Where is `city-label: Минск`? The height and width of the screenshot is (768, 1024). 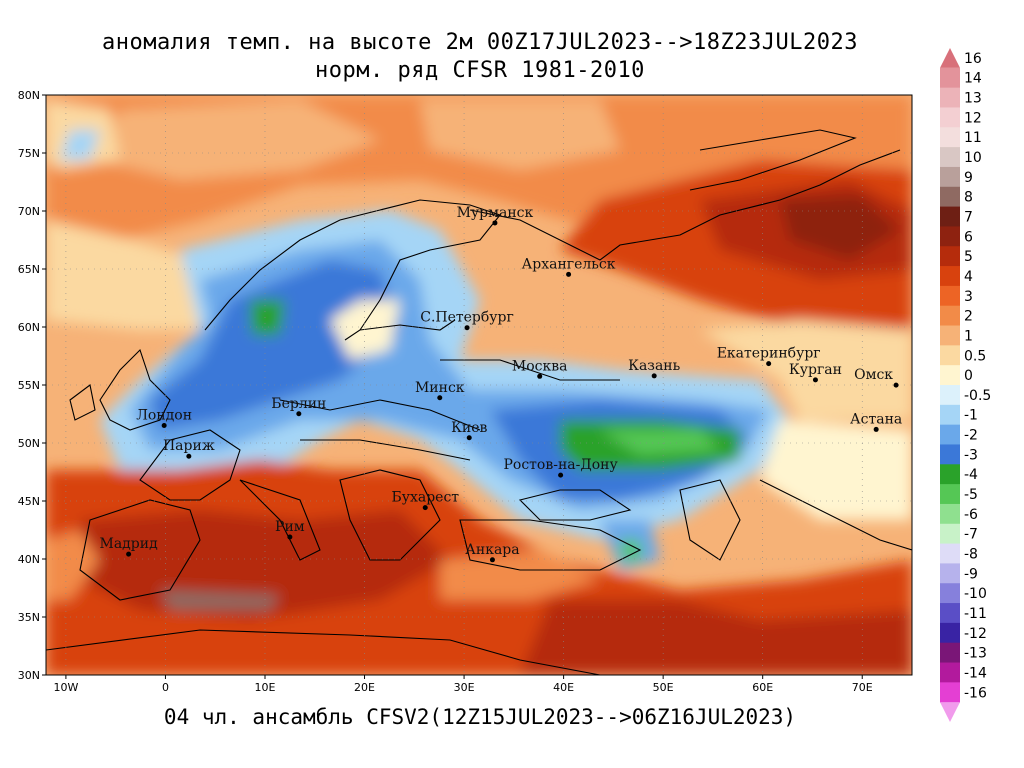 city-label: Минск is located at coordinates (440, 388).